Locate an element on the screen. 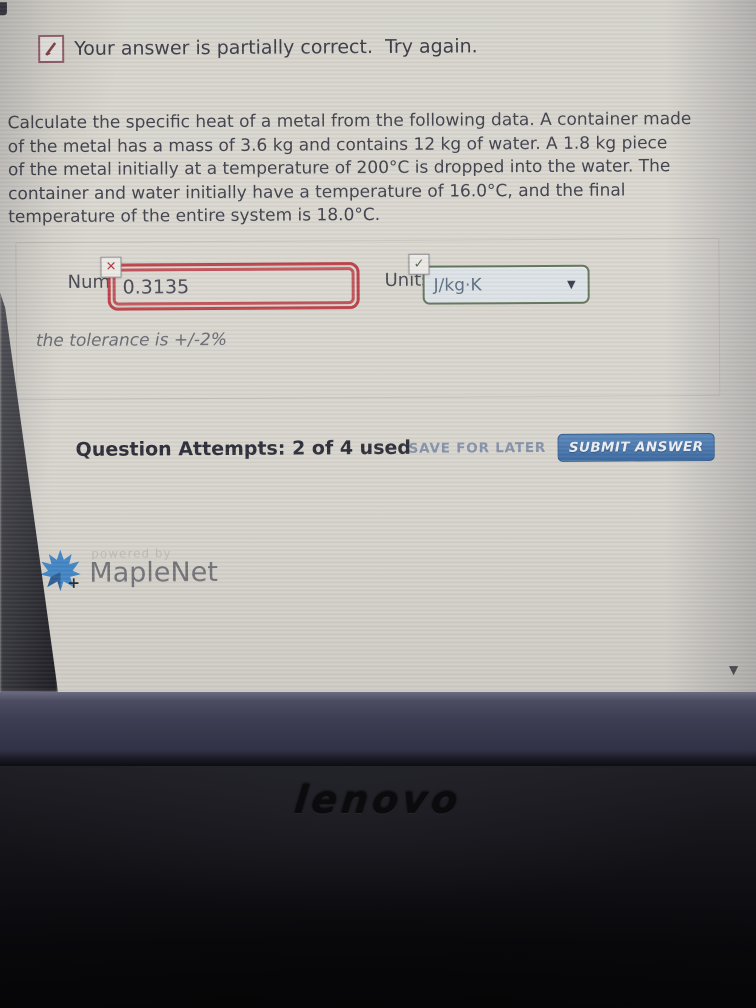 Image resolution: width=756 pixels, height=1008 pixels. laptop-bezel is located at coordinates (378, 729).